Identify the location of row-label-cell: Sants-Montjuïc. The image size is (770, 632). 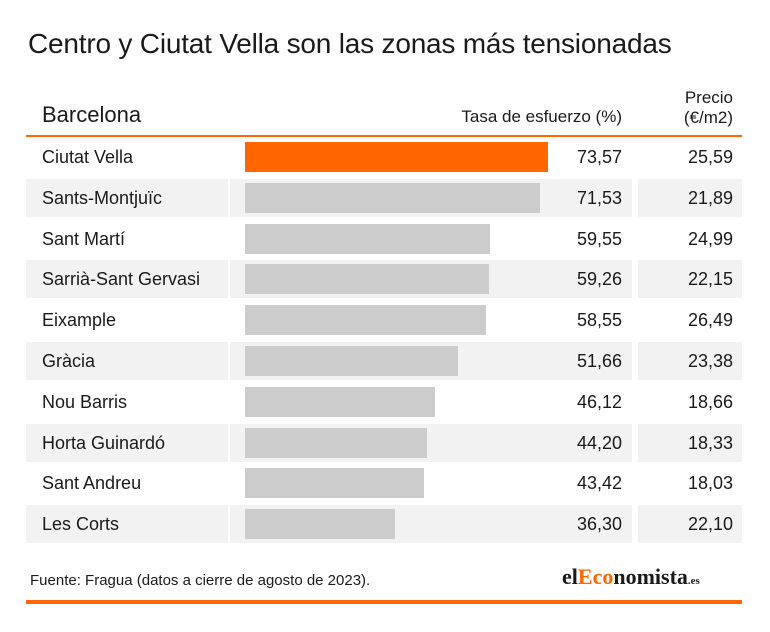
(127, 197).